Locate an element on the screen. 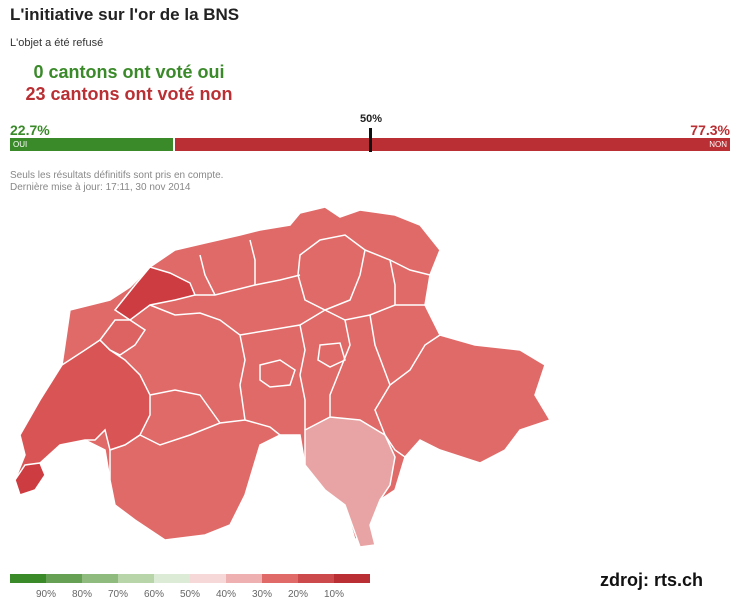  legend-label: 50% is located at coordinates (189, 594).